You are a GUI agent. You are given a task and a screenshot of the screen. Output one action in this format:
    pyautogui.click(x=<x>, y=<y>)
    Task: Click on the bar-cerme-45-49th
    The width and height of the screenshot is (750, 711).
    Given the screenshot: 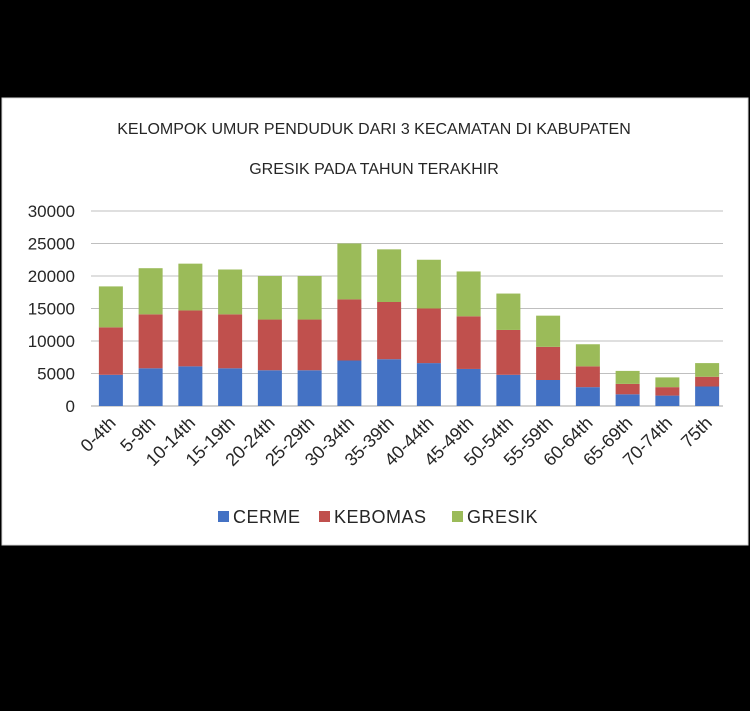 What is the action you would take?
    pyautogui.click(x=468, y=387)
    